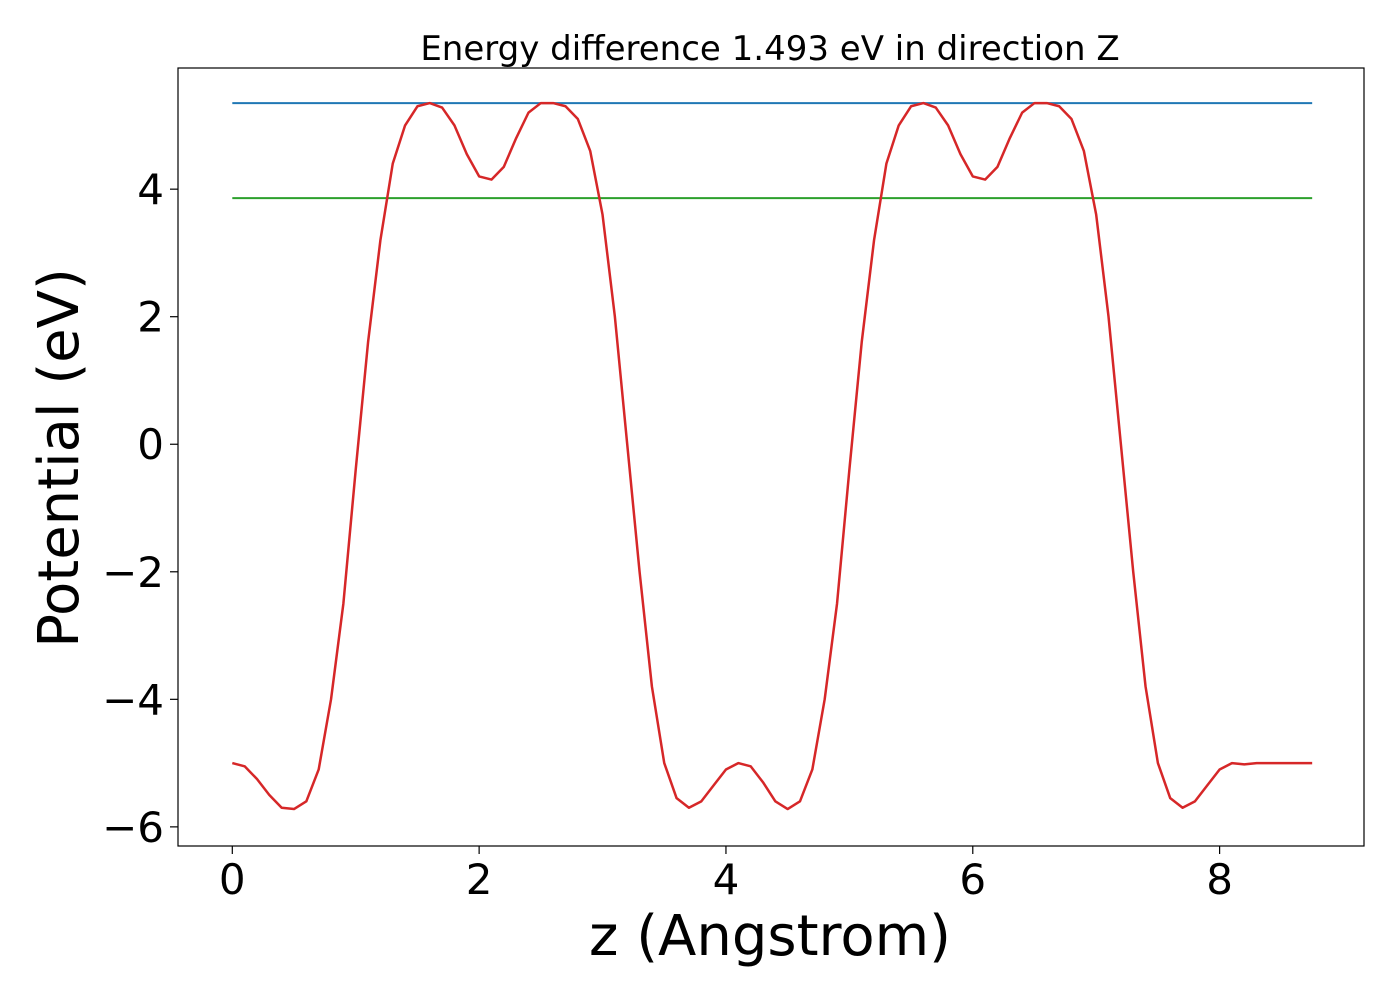  What do you see at coordinates (59, 458) in the screenshot?
I see `y-axis-label: Potential (eV)` at bounding box center [59, 458].